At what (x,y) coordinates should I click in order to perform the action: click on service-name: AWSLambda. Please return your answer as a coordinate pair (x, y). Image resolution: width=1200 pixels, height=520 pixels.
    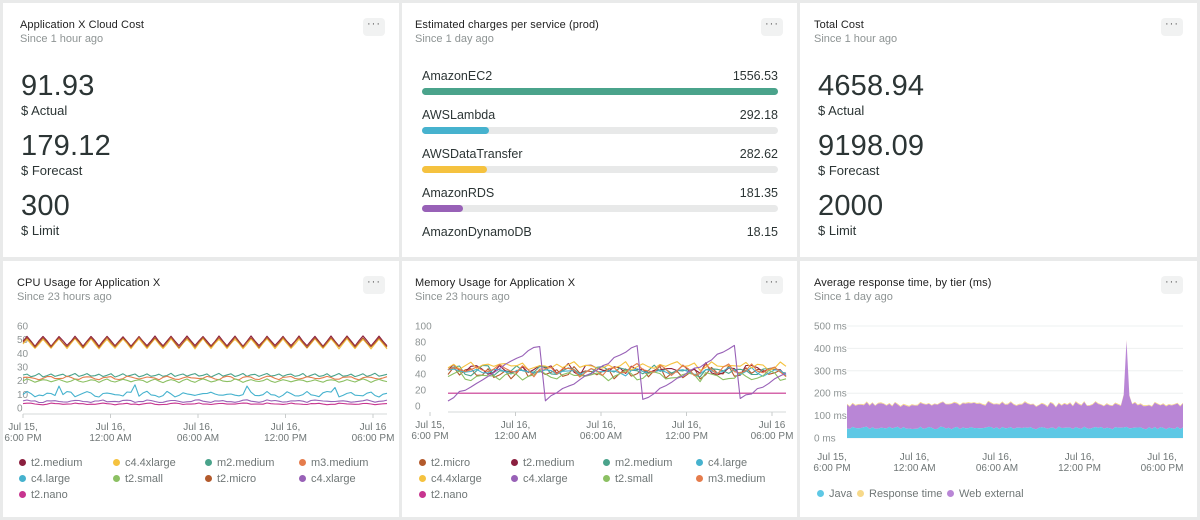
    Looking at the image, I should click on (459, 115).